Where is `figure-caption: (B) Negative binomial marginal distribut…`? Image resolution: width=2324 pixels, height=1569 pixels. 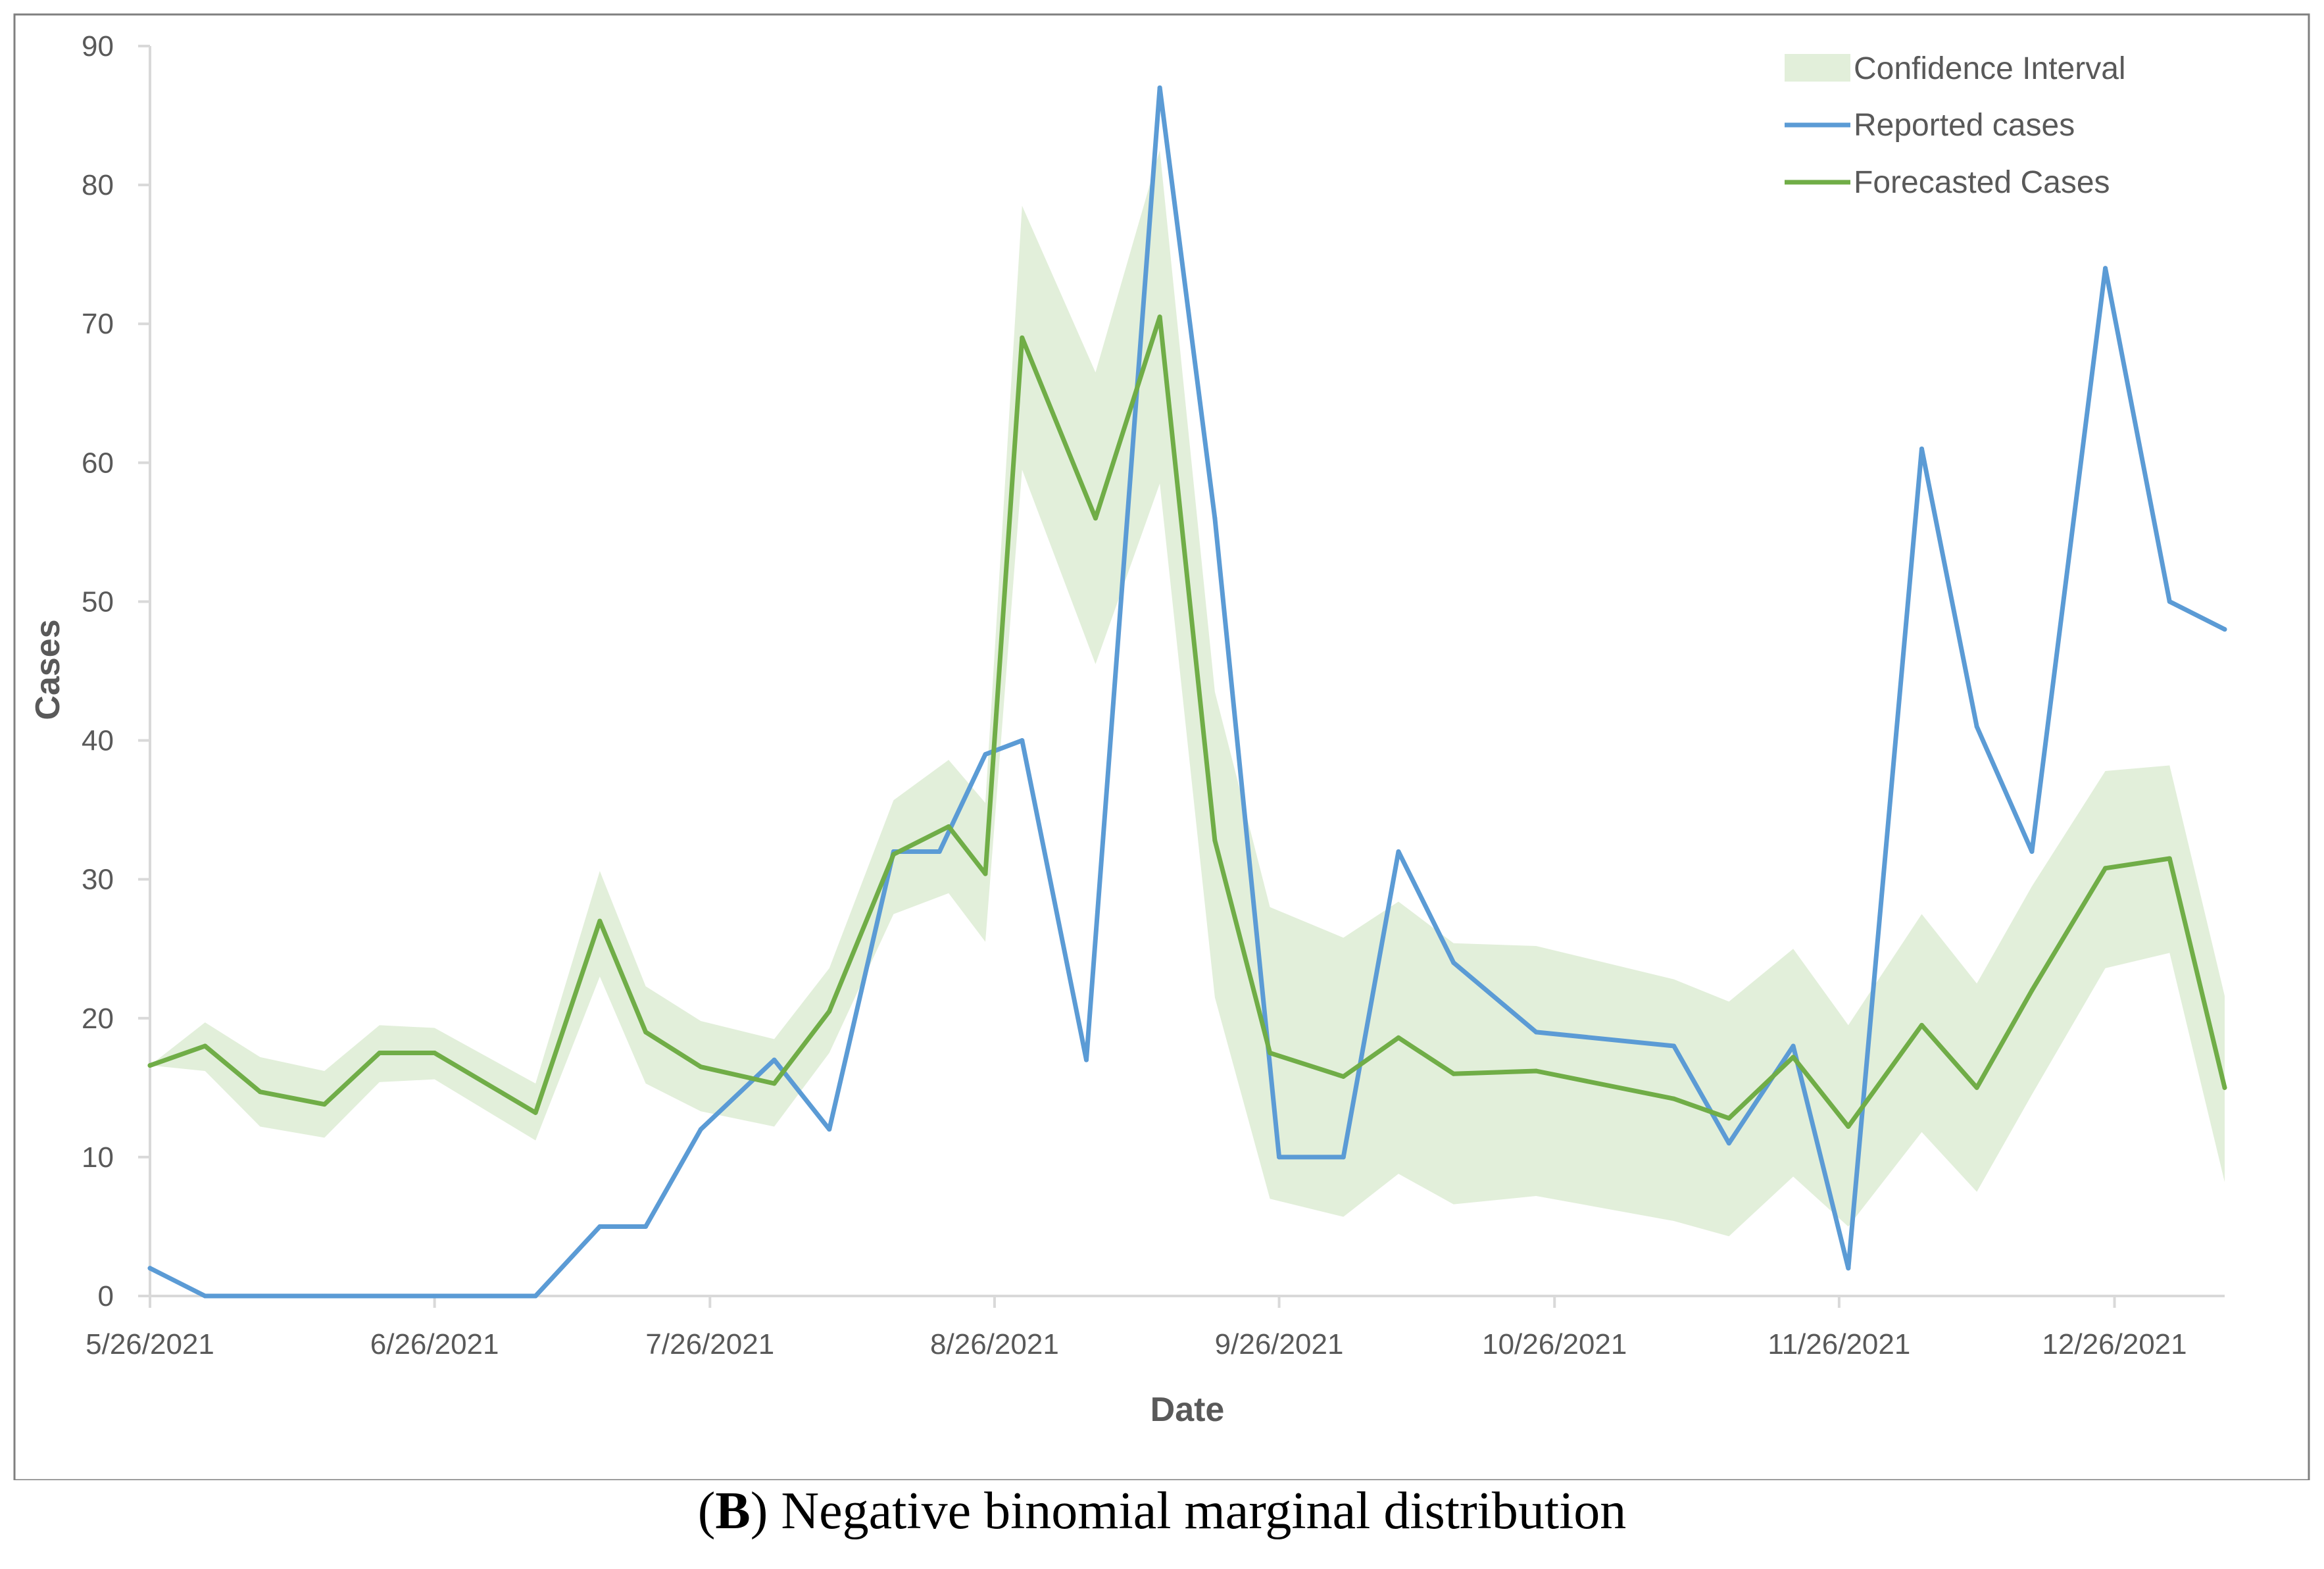 figure-caption: (B) Negative binomial marginal distribut… is located at coordinates (1162, 1511).